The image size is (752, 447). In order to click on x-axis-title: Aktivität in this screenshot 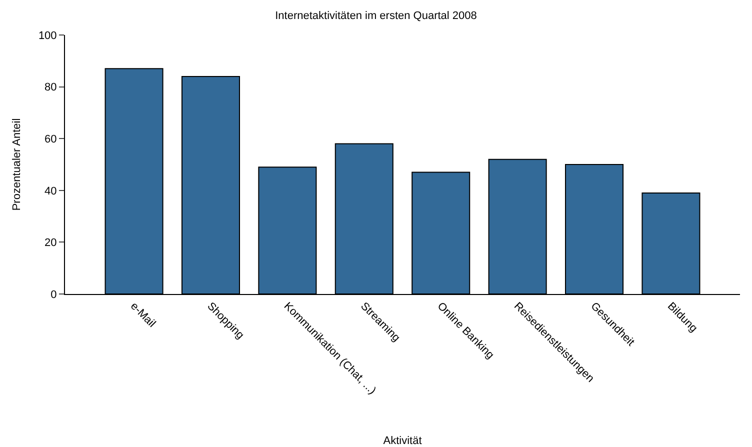, I will do `click(402, 441)`.